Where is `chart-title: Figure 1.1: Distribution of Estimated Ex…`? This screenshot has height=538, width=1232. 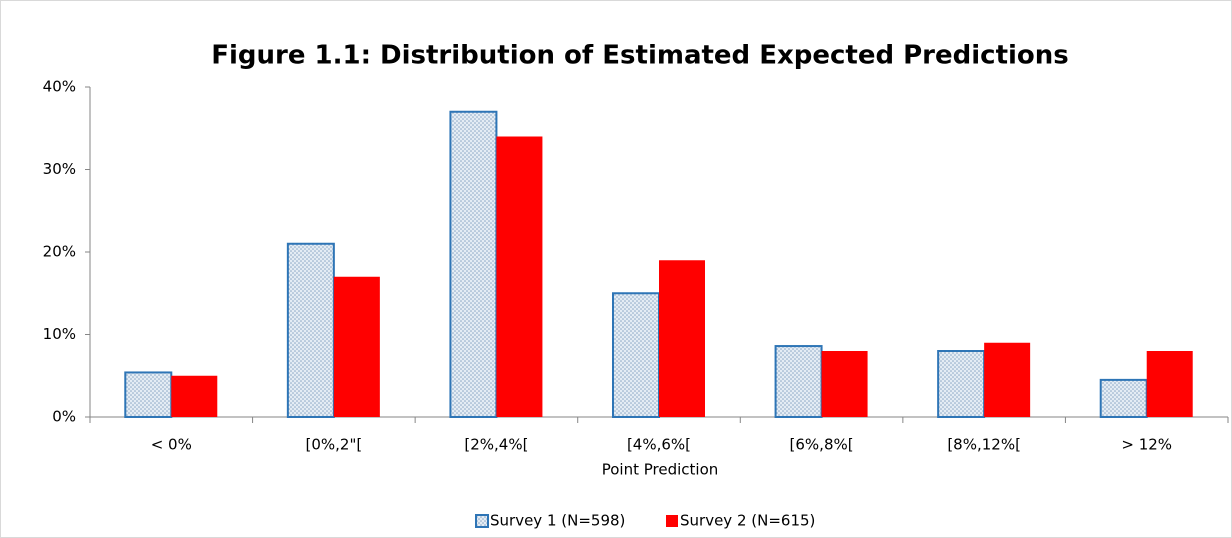 chart-title: Figure 1.1: Distribution of Estimated Ex… is located at coordinates (640, 56).